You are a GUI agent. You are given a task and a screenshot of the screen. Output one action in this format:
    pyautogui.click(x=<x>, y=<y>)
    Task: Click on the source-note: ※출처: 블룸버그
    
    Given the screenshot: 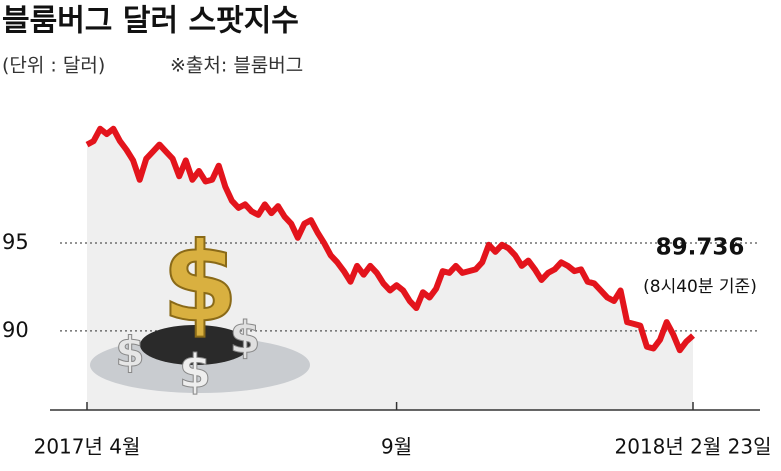 What is the action you would take?
    pyautogui.click(x=236, y=66)
    